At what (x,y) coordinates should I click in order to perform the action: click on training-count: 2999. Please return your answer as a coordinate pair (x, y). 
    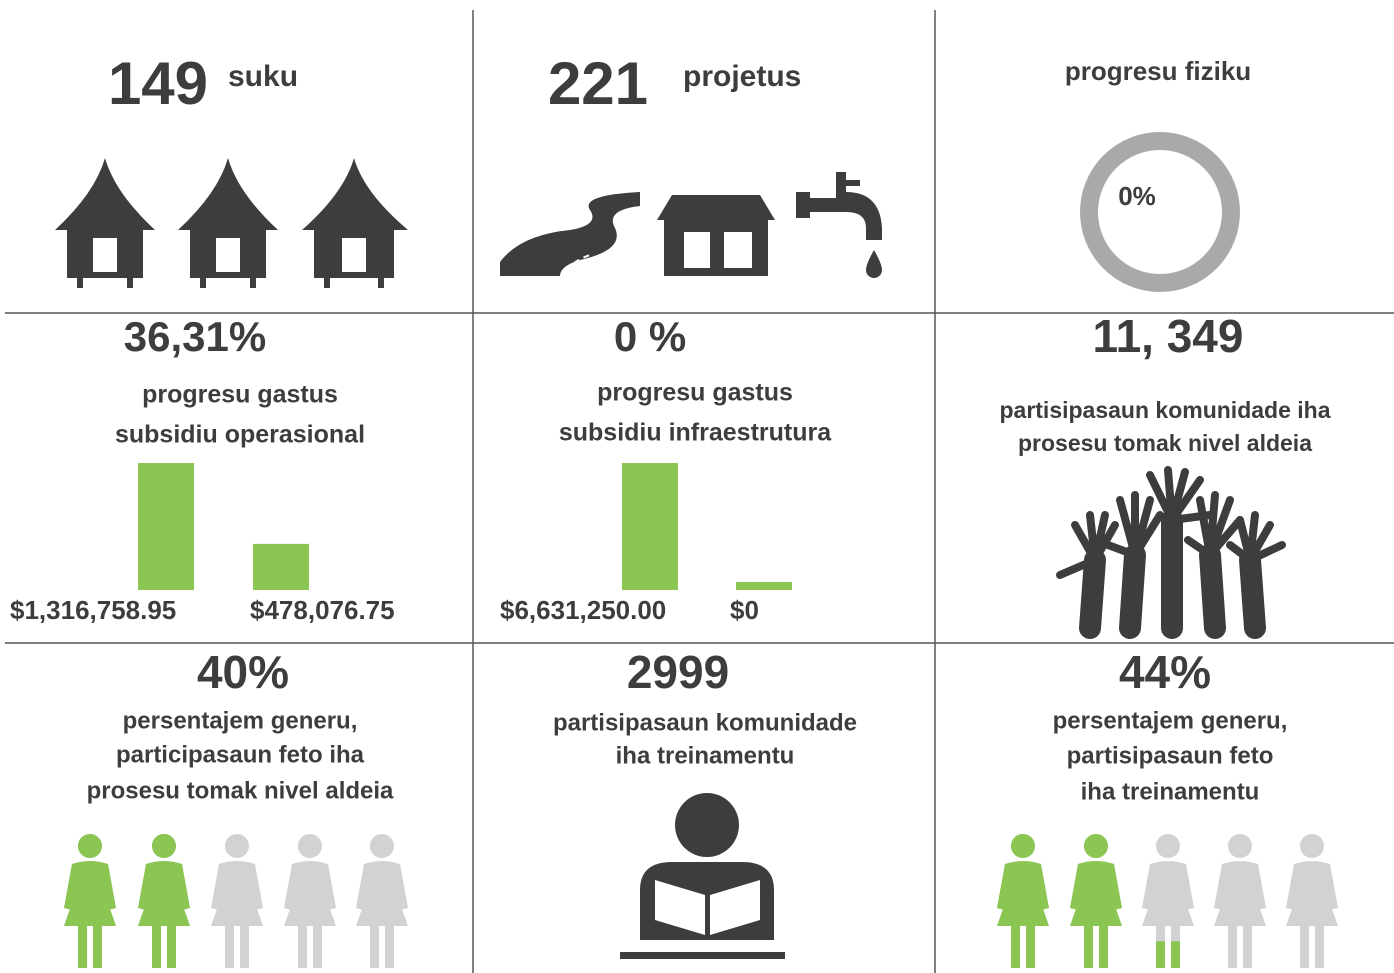
    Looking at the image, I should click on (678, 672).